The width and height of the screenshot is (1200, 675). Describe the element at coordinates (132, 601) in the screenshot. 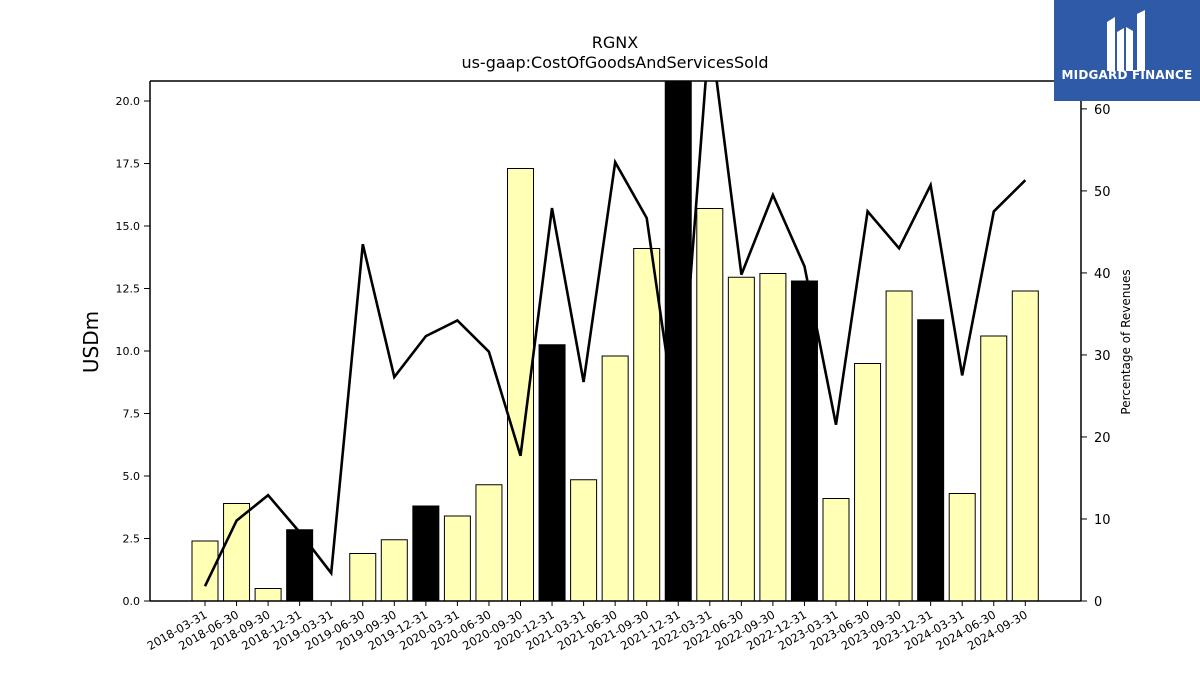

I see `y-tick-label: 0.0` at that location.